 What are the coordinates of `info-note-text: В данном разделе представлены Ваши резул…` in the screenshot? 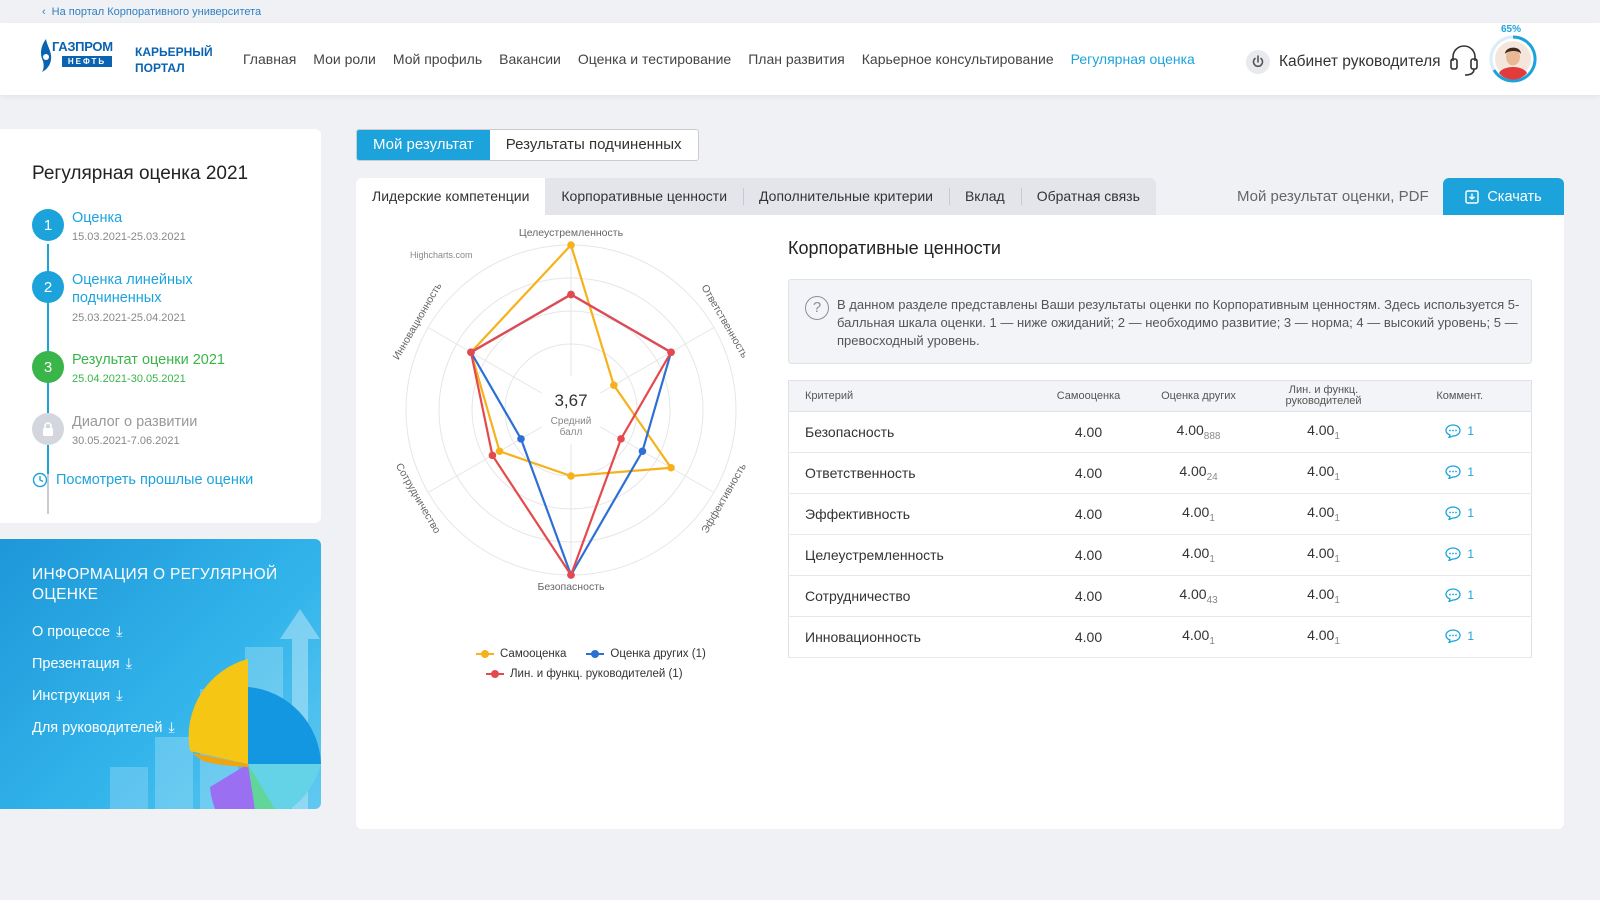 It's located at (1178, 322).